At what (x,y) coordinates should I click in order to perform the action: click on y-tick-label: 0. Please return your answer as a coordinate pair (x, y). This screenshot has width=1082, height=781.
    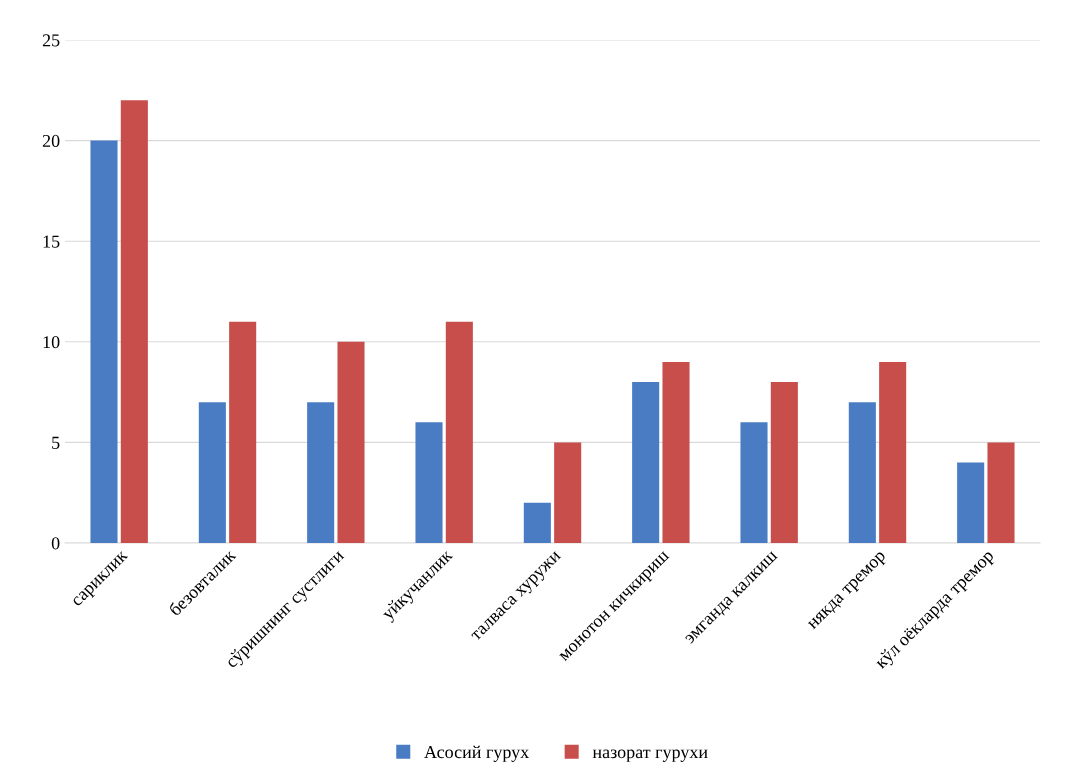
    Looking at the image, I should click on (55, 543).